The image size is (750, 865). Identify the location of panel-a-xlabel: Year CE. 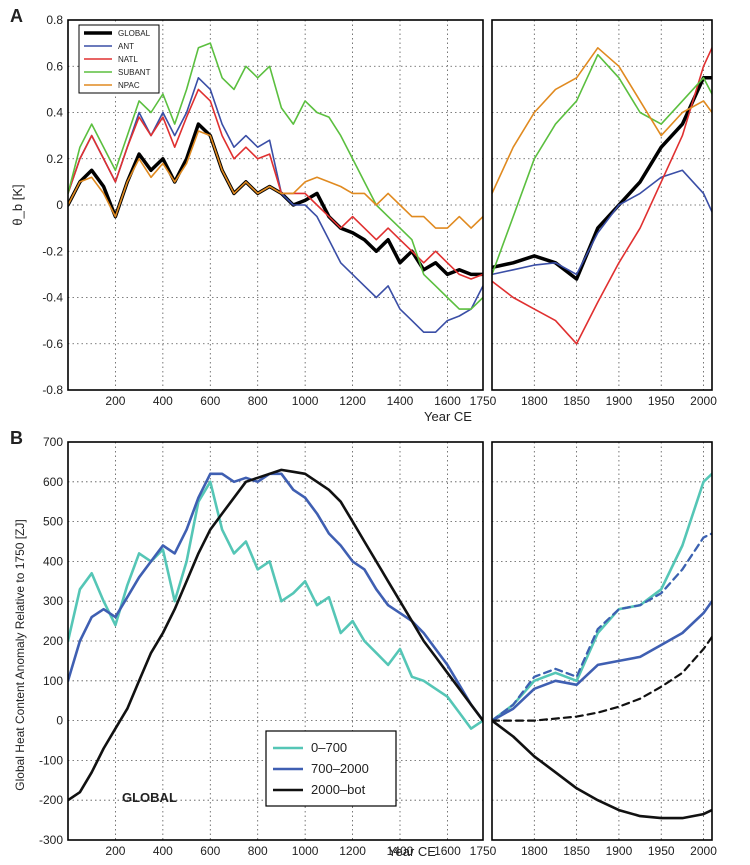
(448, 416).